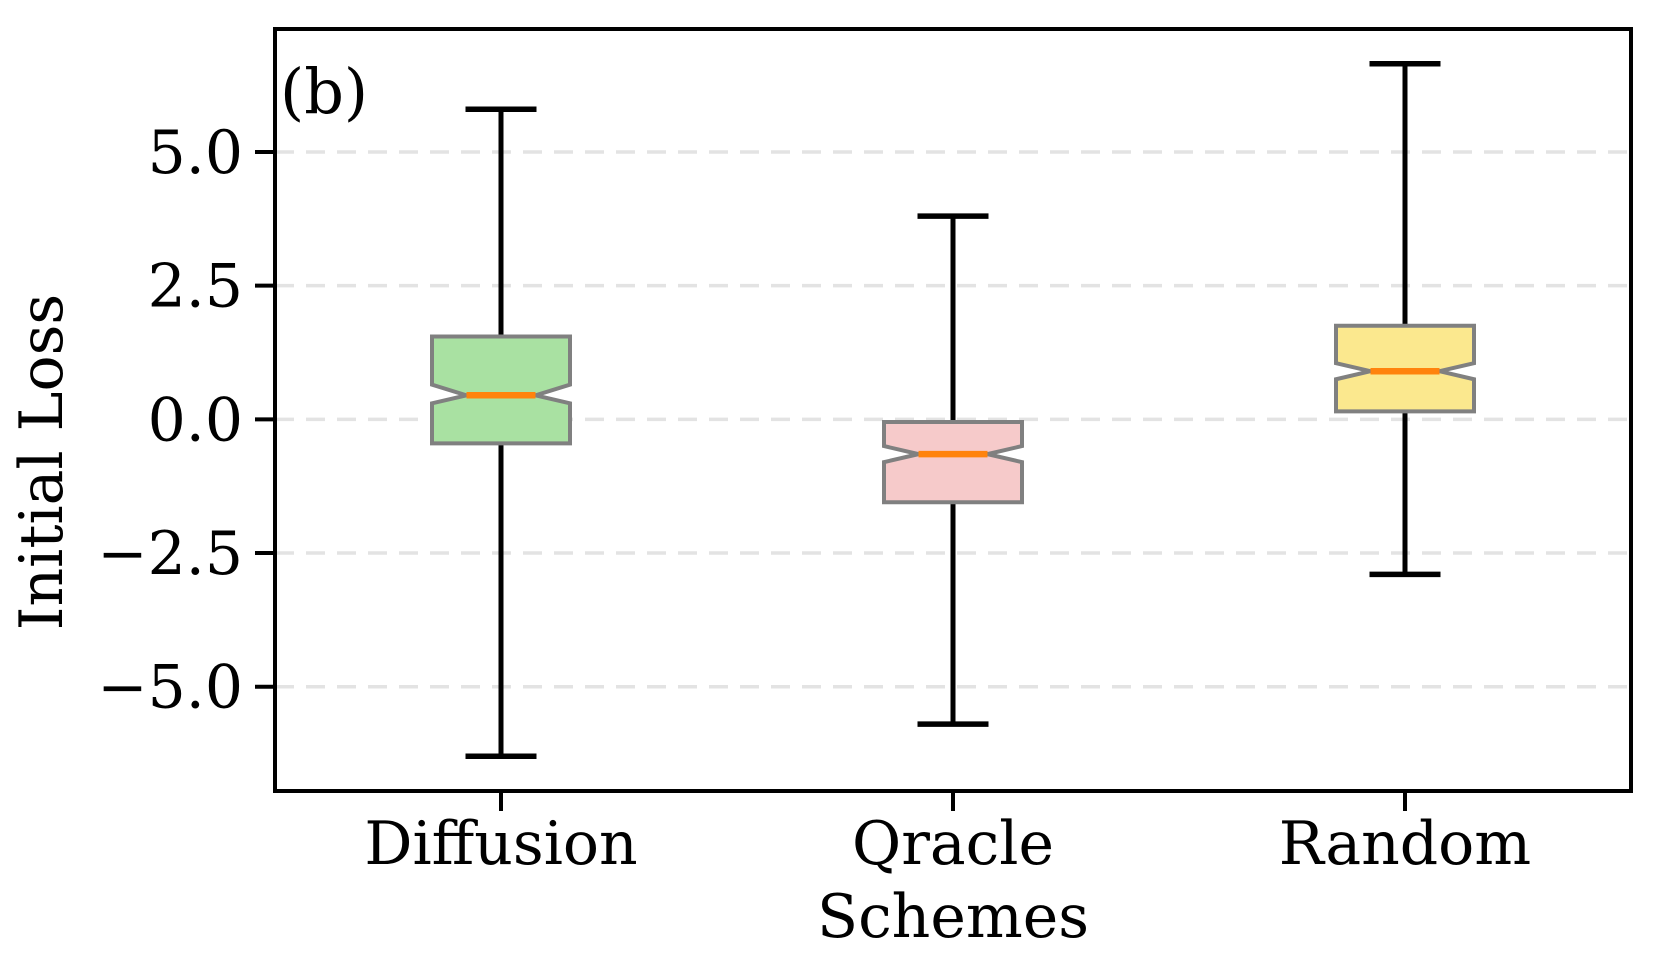  Describe the element at coordinates (195, 287) in the screenshot. I see `y-tick-label: 2.5` at that location.